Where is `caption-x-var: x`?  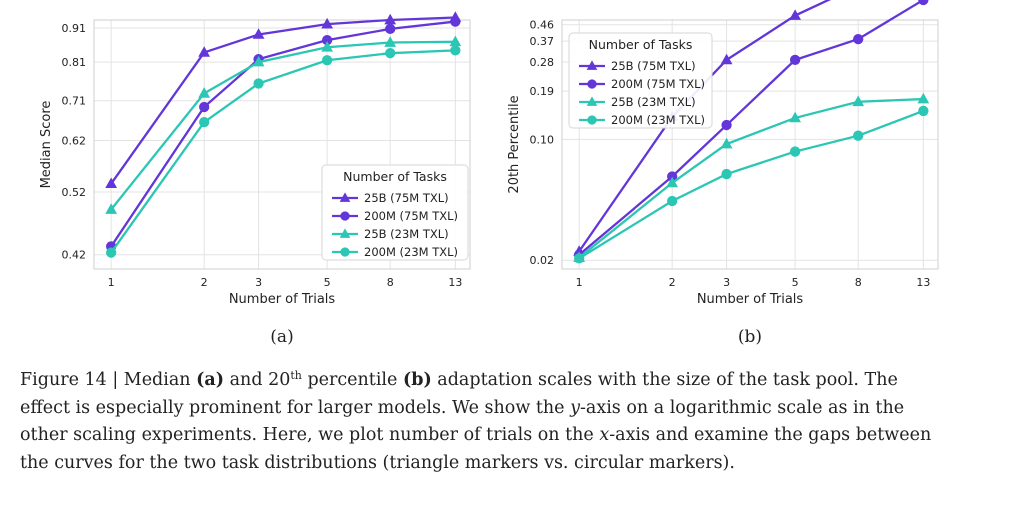
caption-x-var: x is located at coordinates (604, 435).